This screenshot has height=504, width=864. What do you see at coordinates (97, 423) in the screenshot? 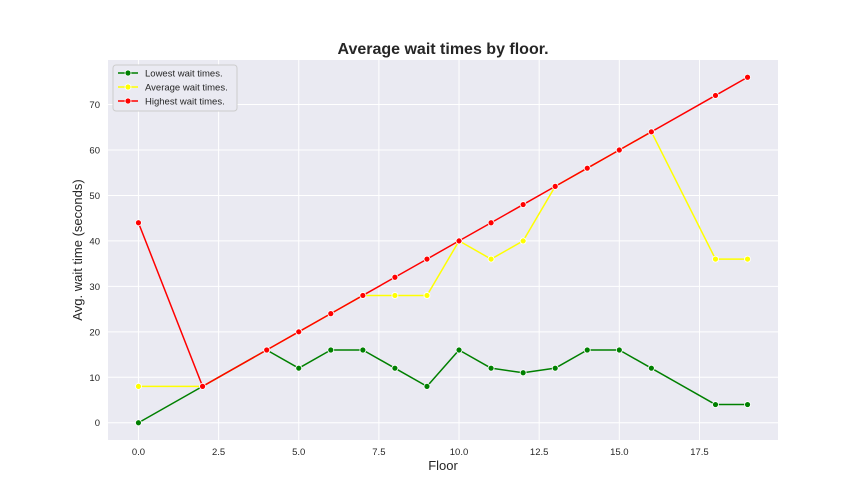
I see `y-tick-label: 0` at bounding box center [97, 423].